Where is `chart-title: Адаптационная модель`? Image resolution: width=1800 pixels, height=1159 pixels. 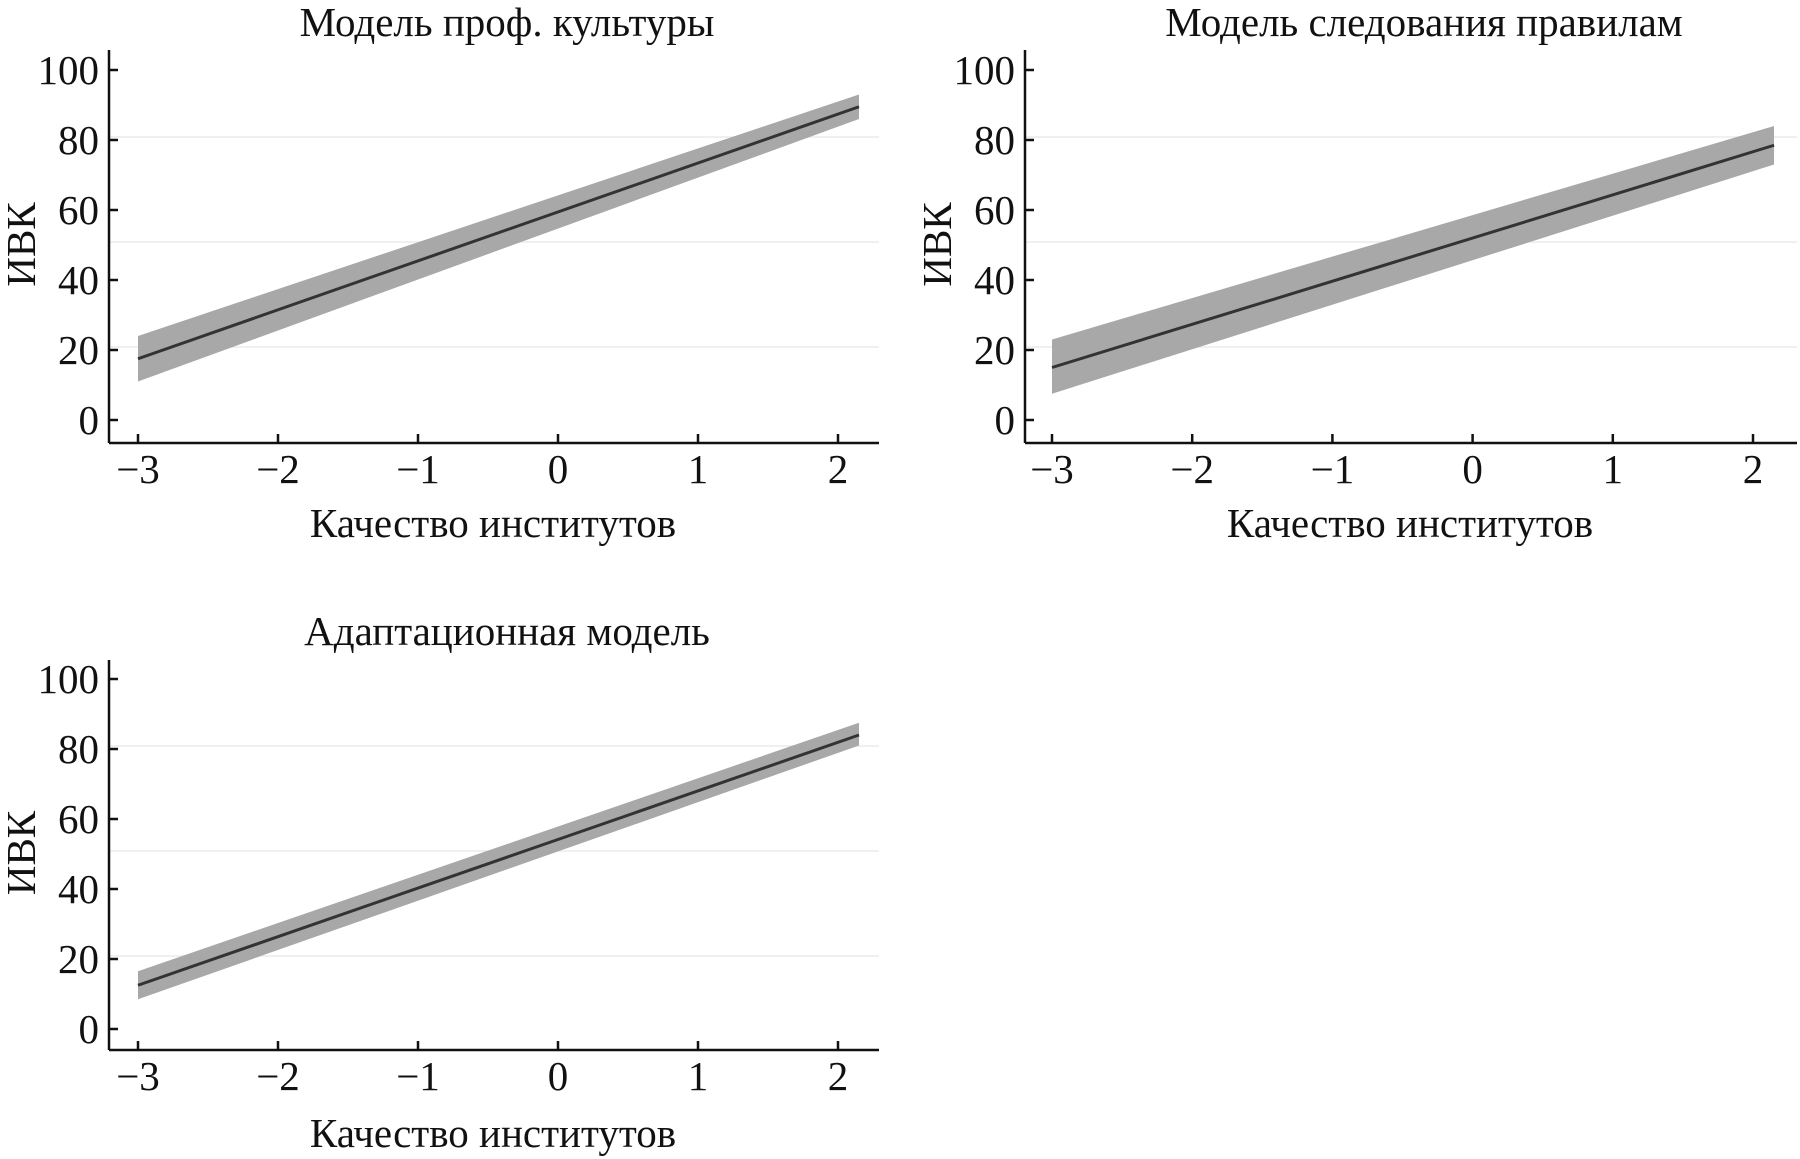 chart-title: Адаптационная модель is located at coordinates (507, 631).